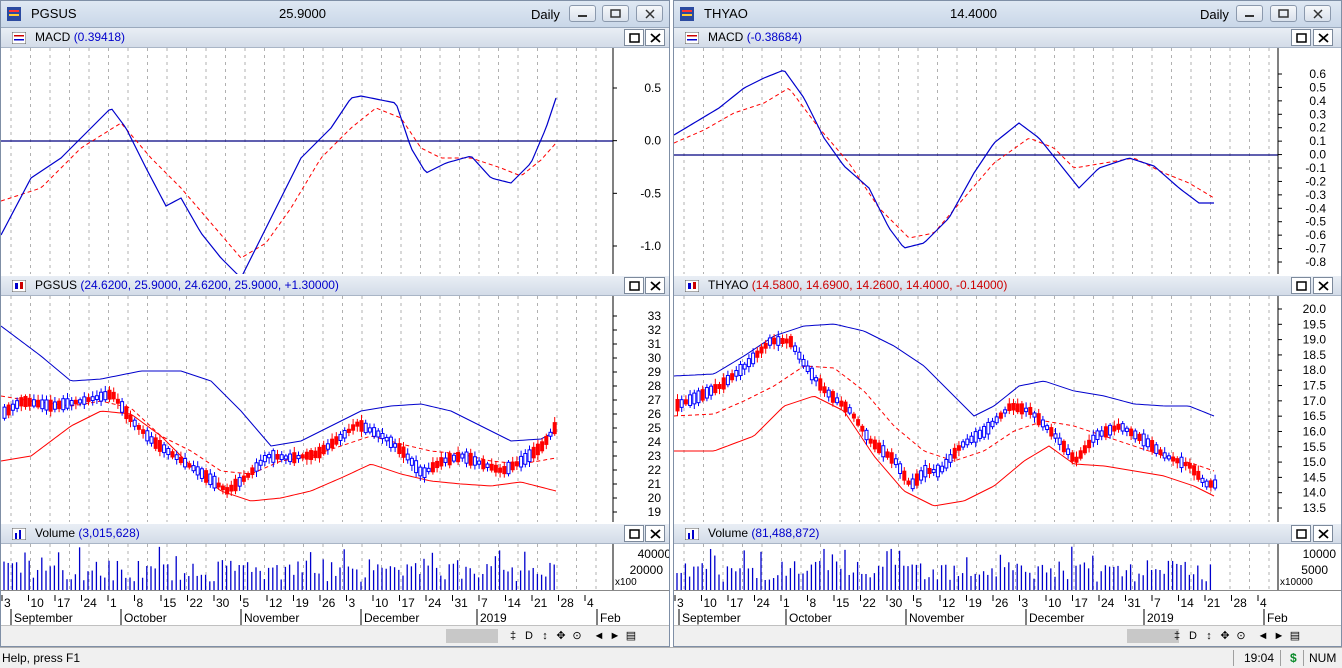 This screenshot has width=1342, height=668. I want to click on y-tick-label: -0.5, so click(1315, 222).